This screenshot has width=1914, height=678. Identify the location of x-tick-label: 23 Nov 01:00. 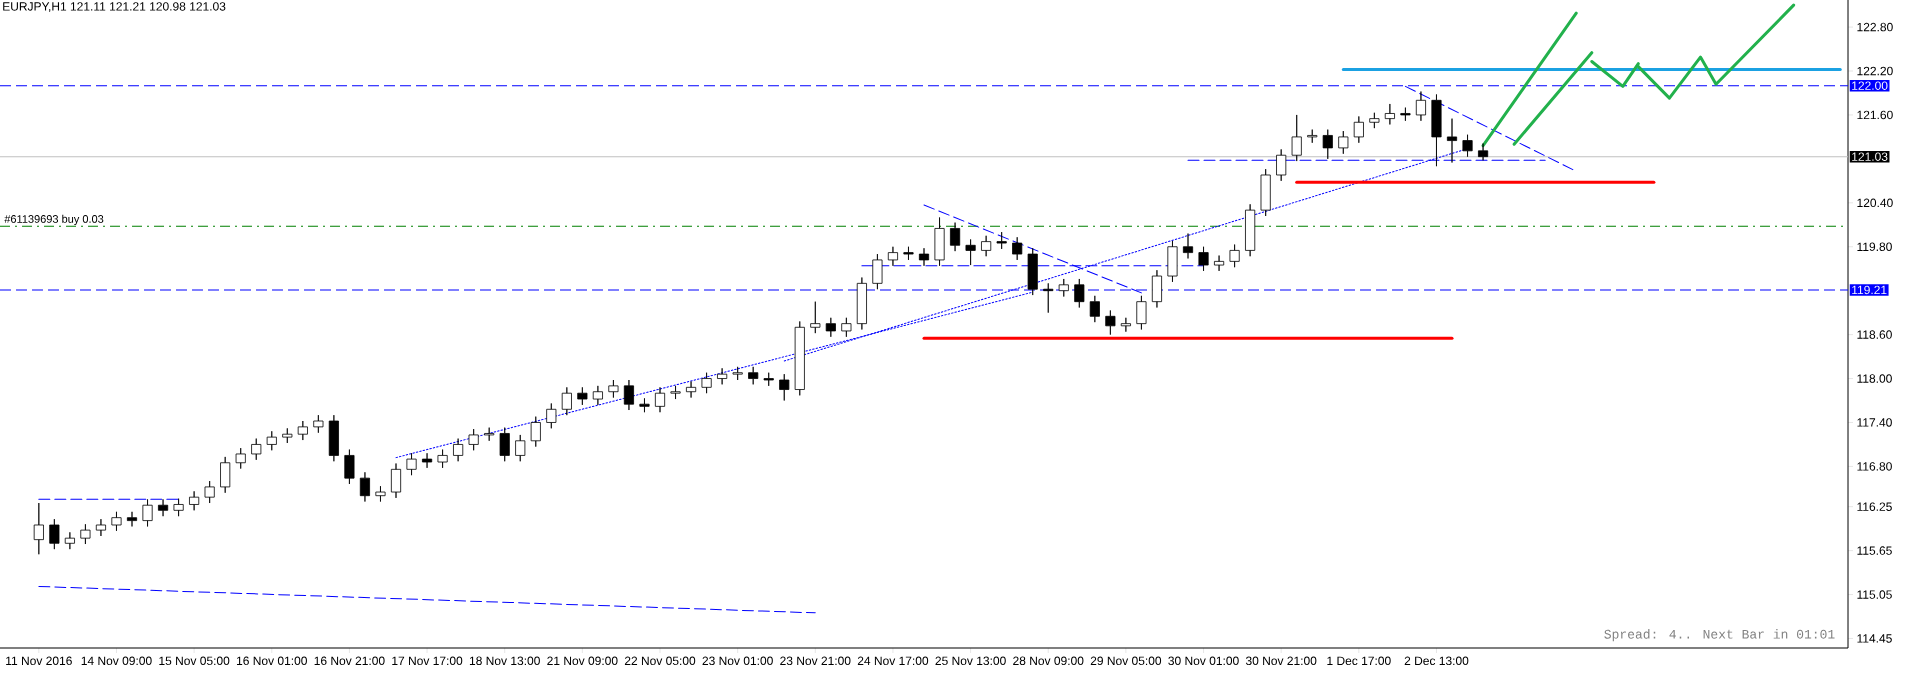
(737, 661).